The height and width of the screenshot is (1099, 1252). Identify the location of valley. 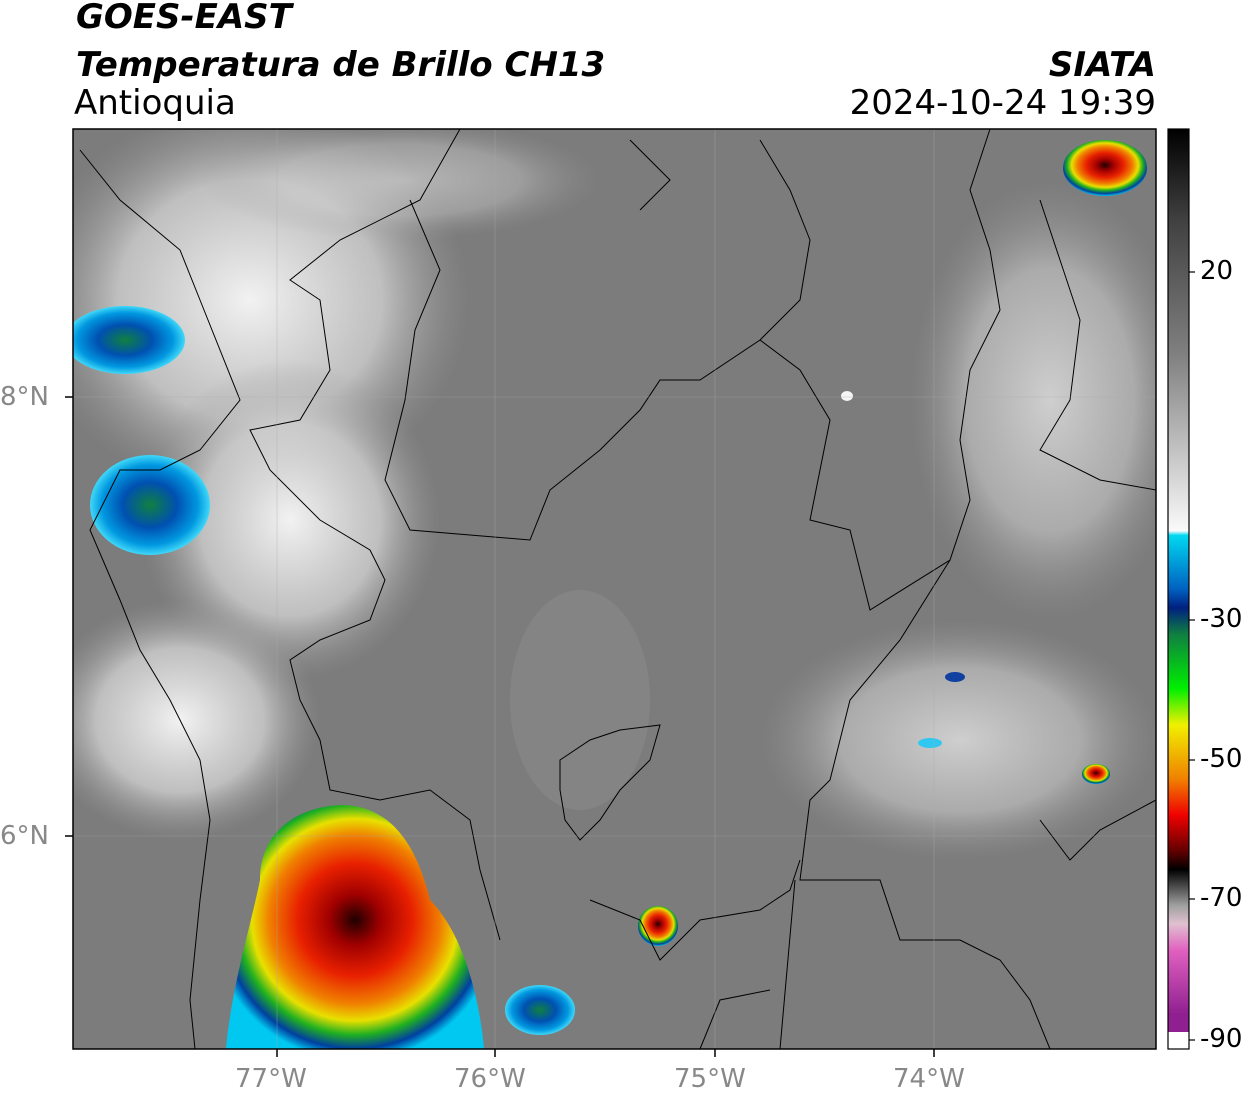
(580, 700).